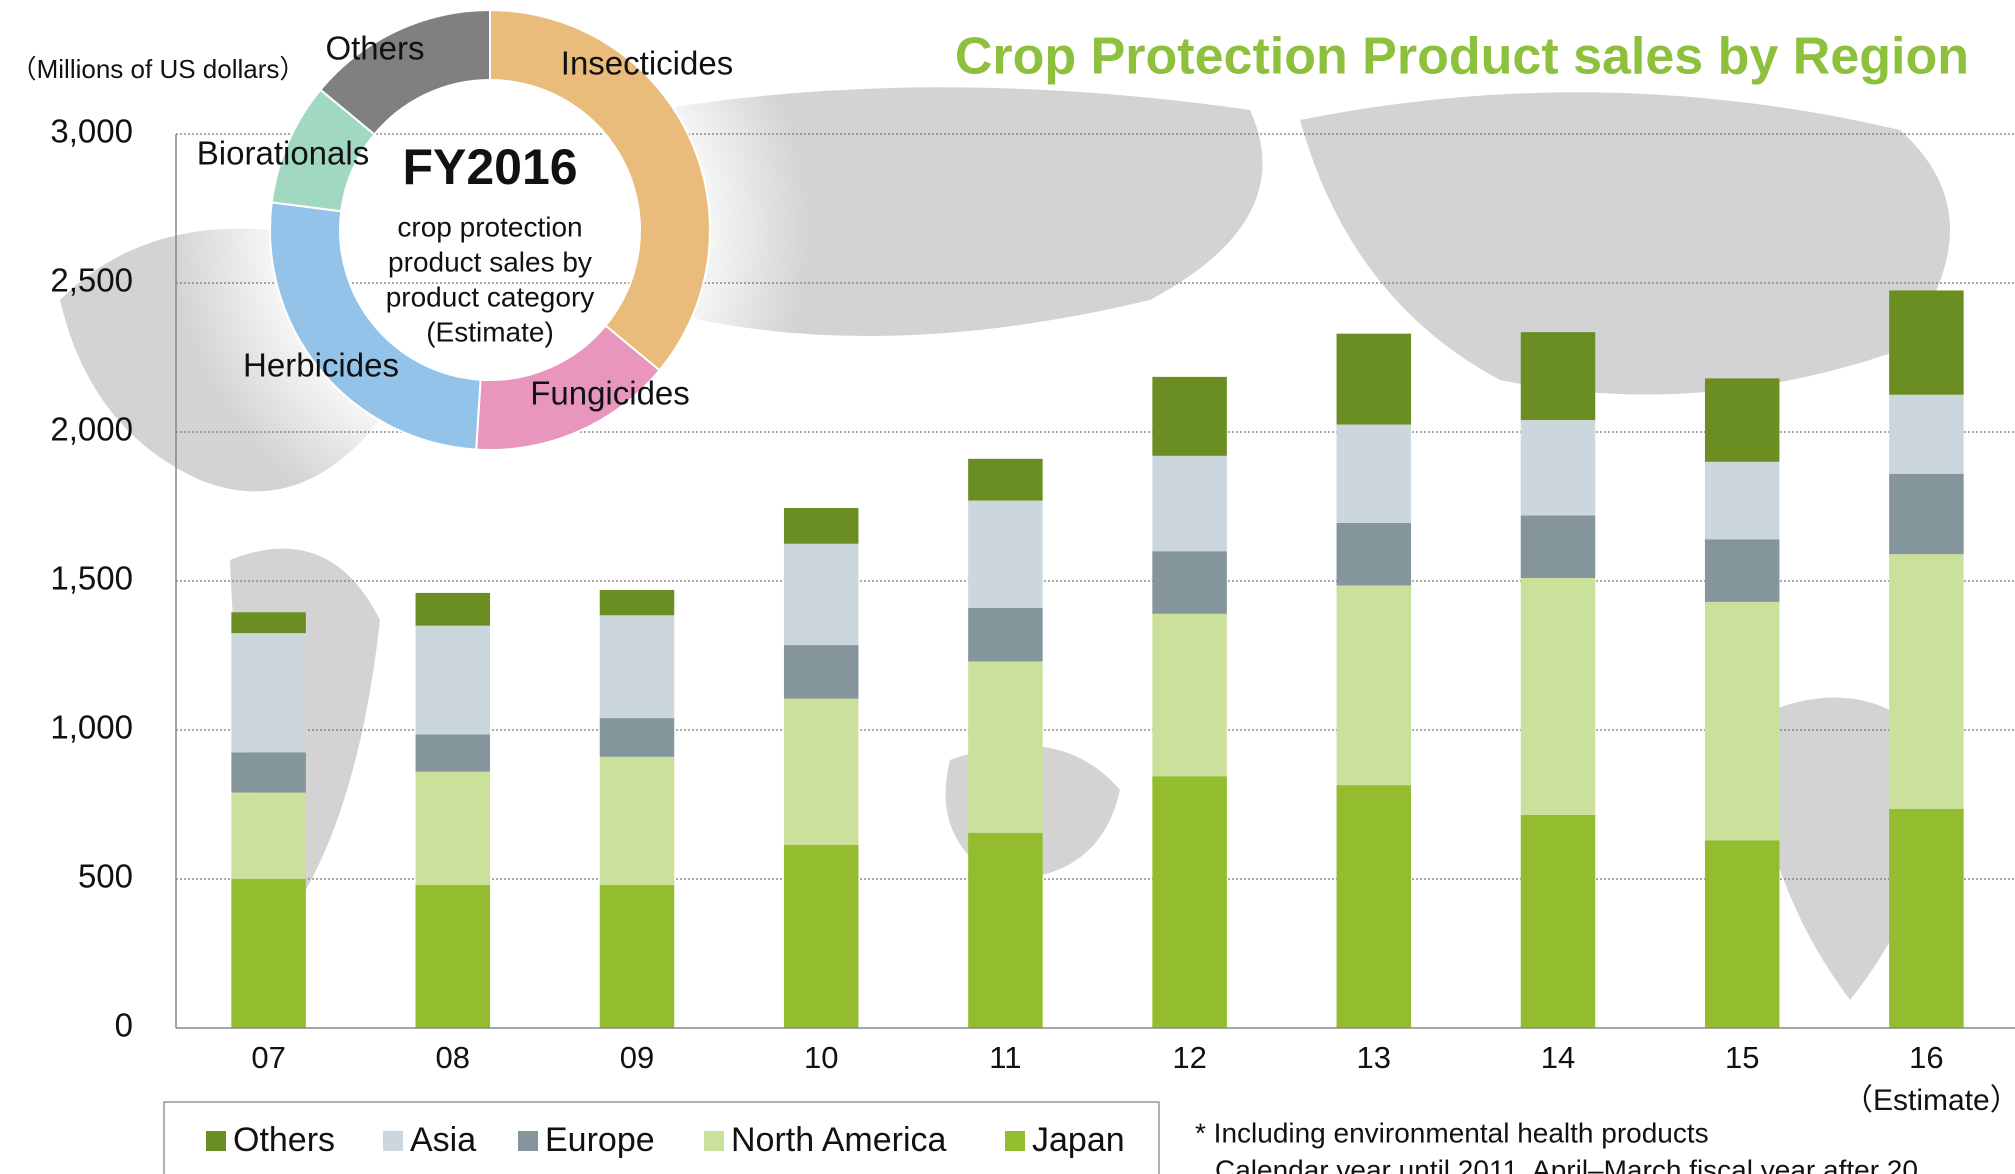  Describe the element at coordinates (490, 261) in the screenshot. I see `donut-subtitle: product sales by` at that location.